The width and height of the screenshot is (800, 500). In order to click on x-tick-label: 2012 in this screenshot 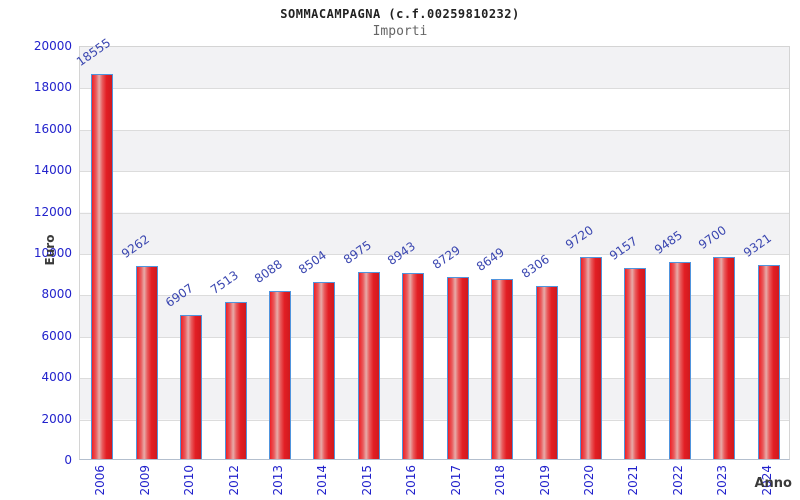, I will do `click(233, 480)`.